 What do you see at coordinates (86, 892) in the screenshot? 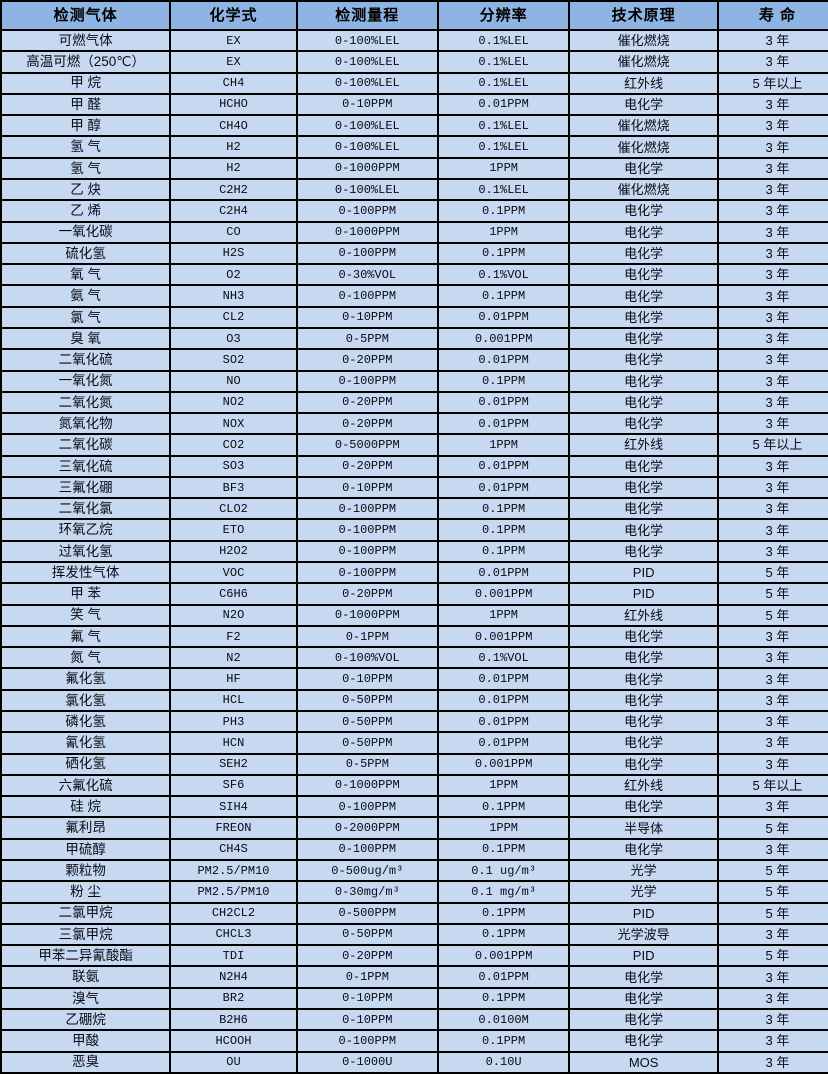
I see `cell-gas-name: 粉 尘` at bounding box center [86, 892].